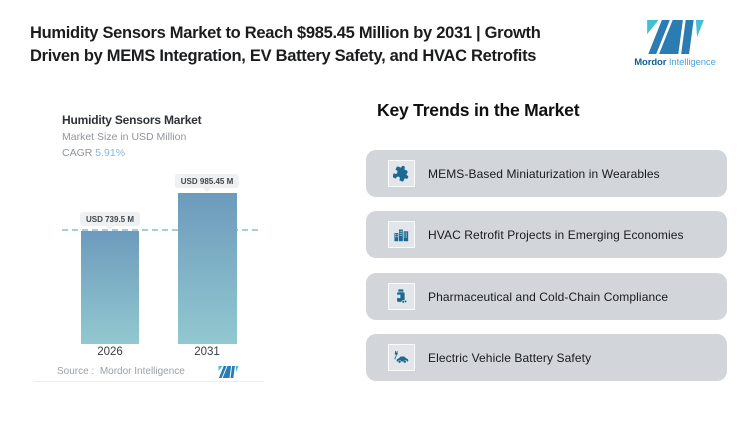 The height and width of the screenshot is (427, 750). Describe the element at coordinates (77, 153) in the screenshot. I see `cagr-label: CAGR` at that location.